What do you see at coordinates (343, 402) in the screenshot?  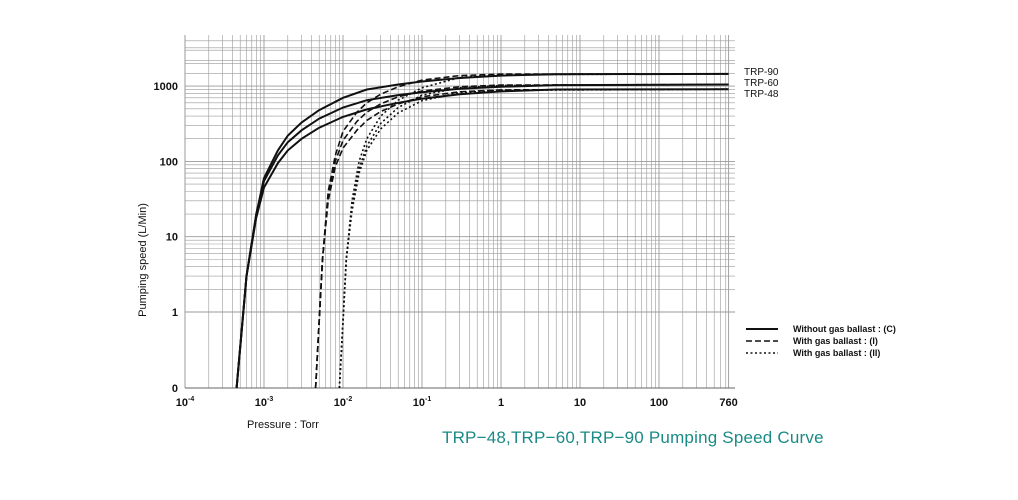 I see `x-tick-label: 10⁻²` at bounding box center [343, 402].